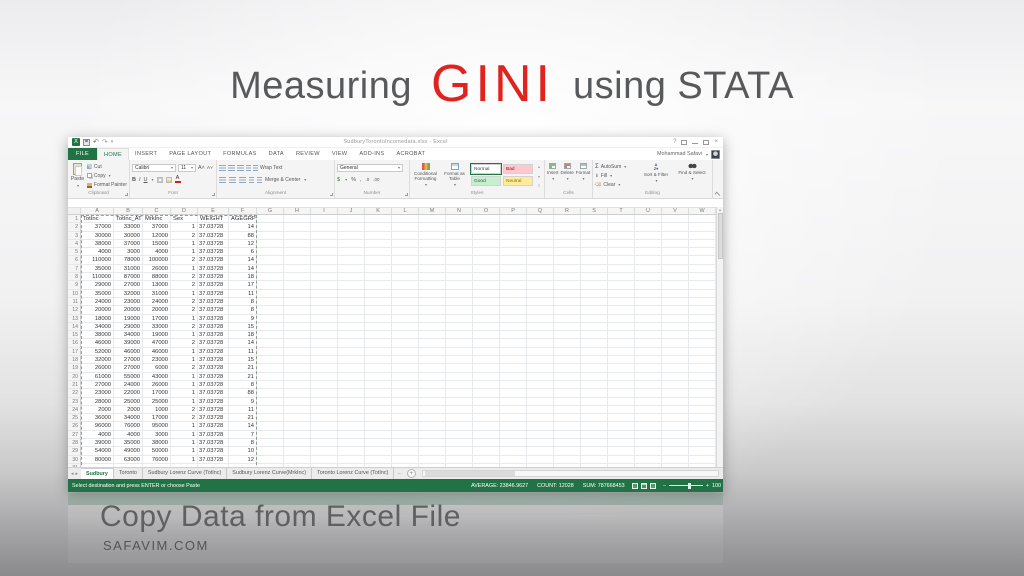 The height and width of the screenshot is (576, 1024). What do you see at coordinates (74, 277) in the screenshot?
I see `row-header-8: 8` at bounding box center [74, 277].